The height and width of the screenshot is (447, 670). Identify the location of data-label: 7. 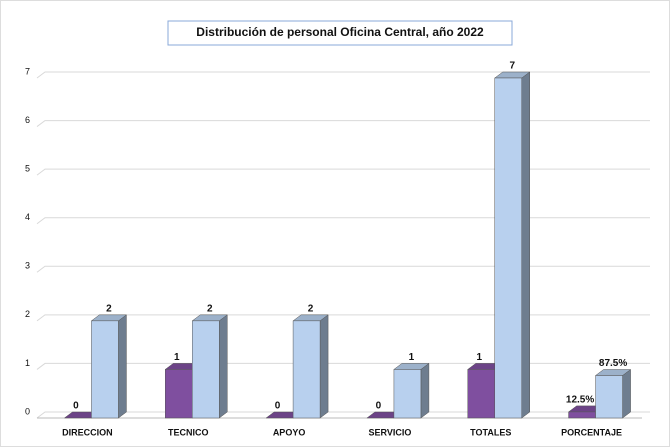
(512, 66).